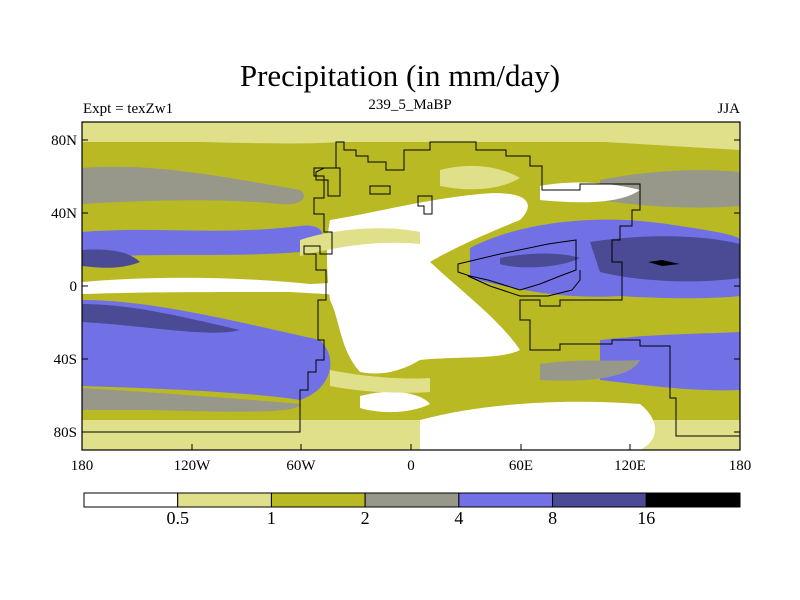 The image size is (800, 600). Describe the element at coordinates (360, 242) in the screenshot. I see `field-rim-north` at that location.